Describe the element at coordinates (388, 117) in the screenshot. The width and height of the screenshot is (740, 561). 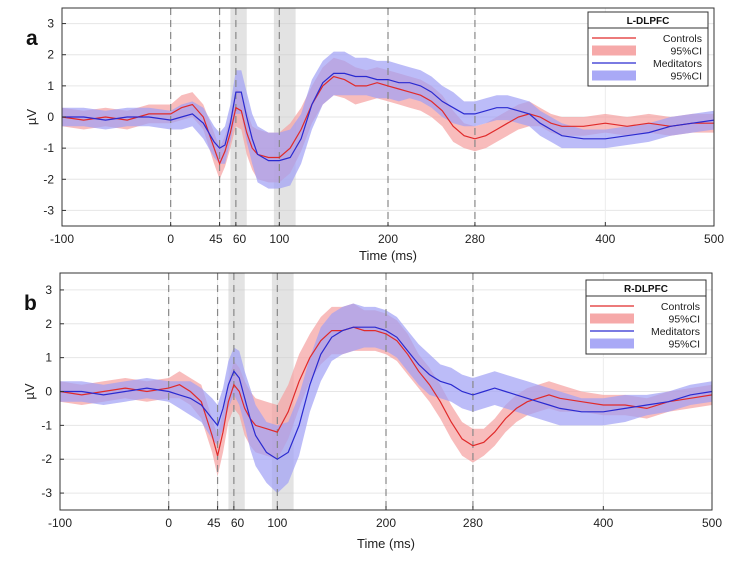
I see `series-line-meditators` at that location.